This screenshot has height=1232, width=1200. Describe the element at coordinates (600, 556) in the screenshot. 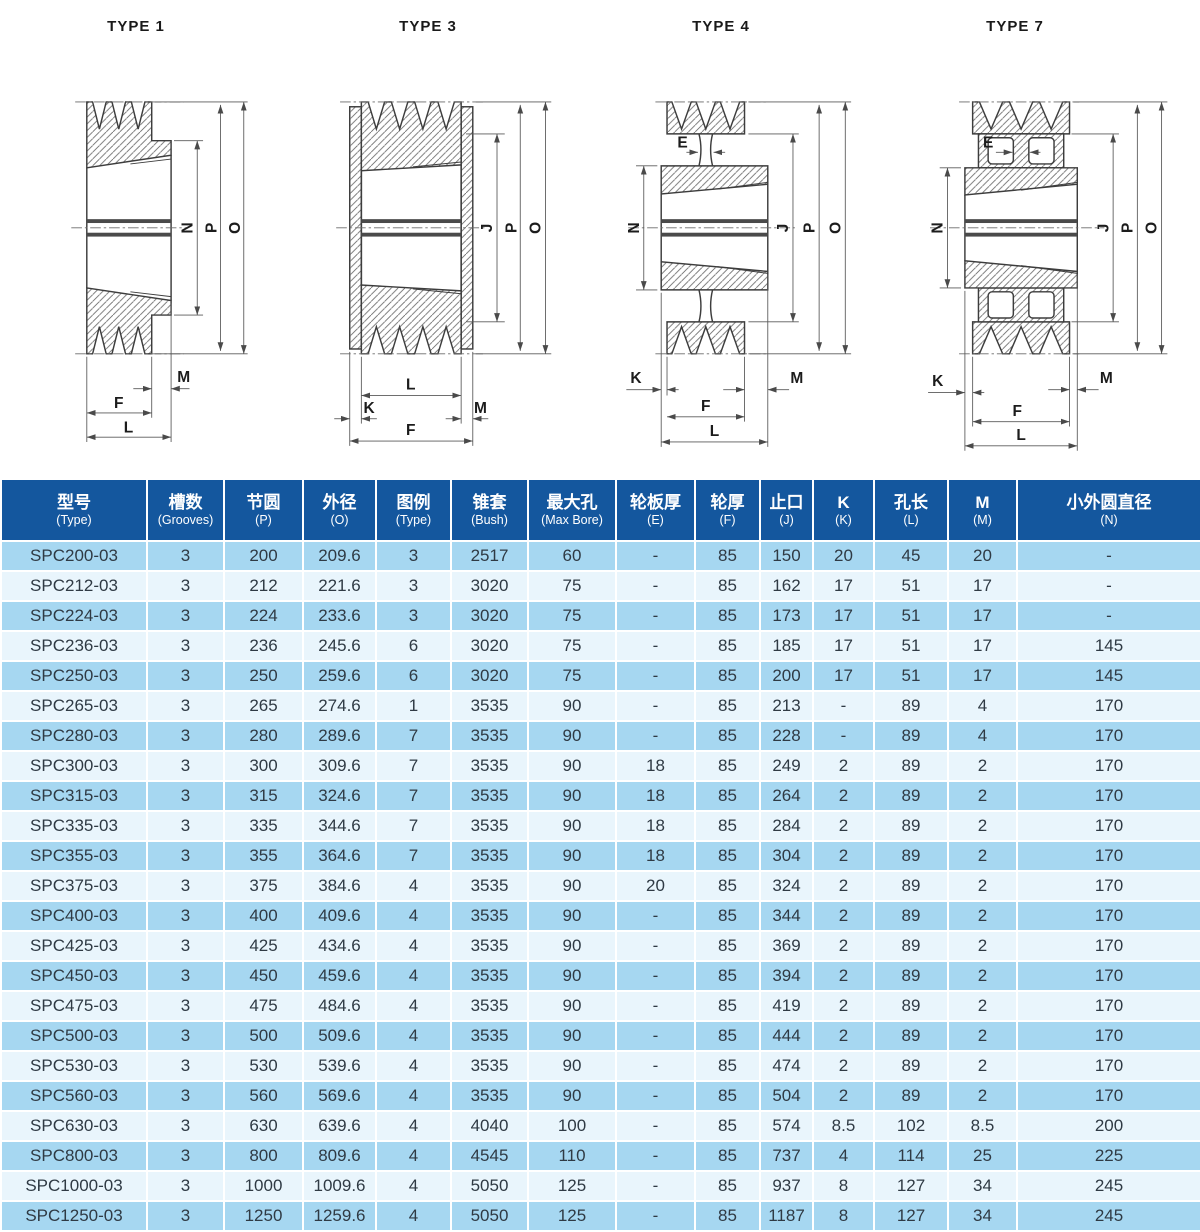

I see `table-row: SPC200-03 3 200 209.6 3 2517 60-85 150 20 45 20-` at that location.